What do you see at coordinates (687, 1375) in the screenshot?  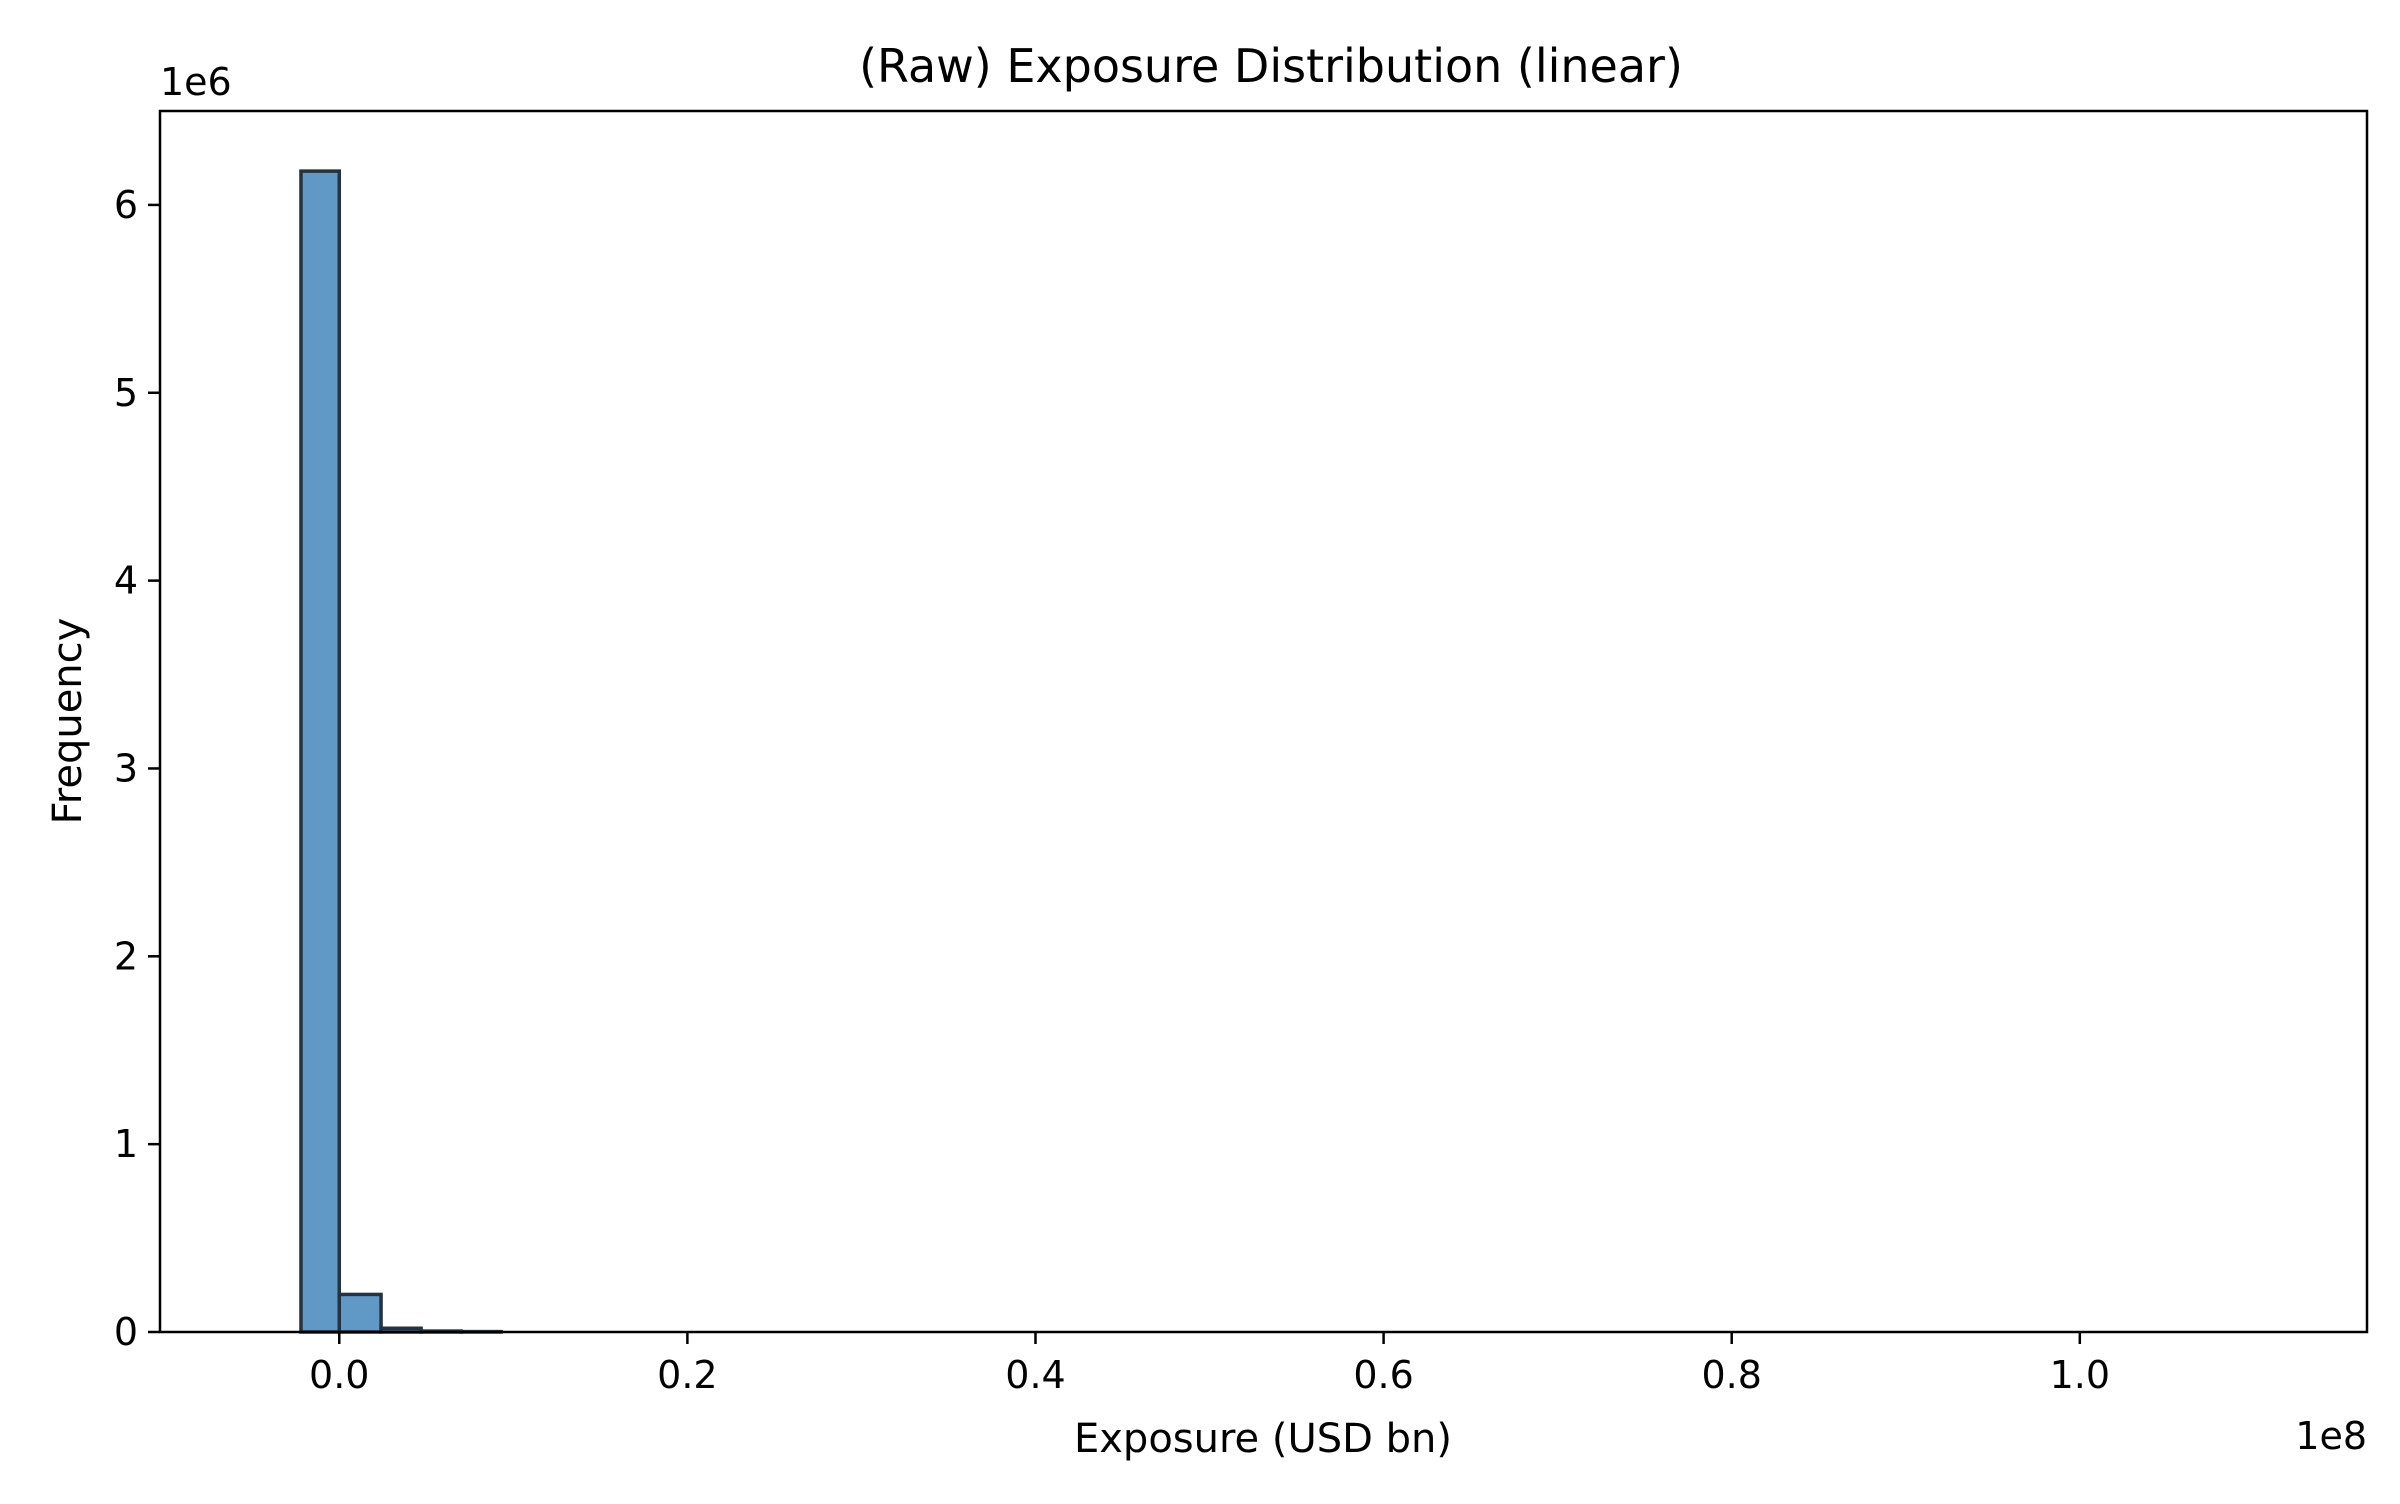 I see `x-tick-label-1: 0.2` at bounding box center [687, 1375].